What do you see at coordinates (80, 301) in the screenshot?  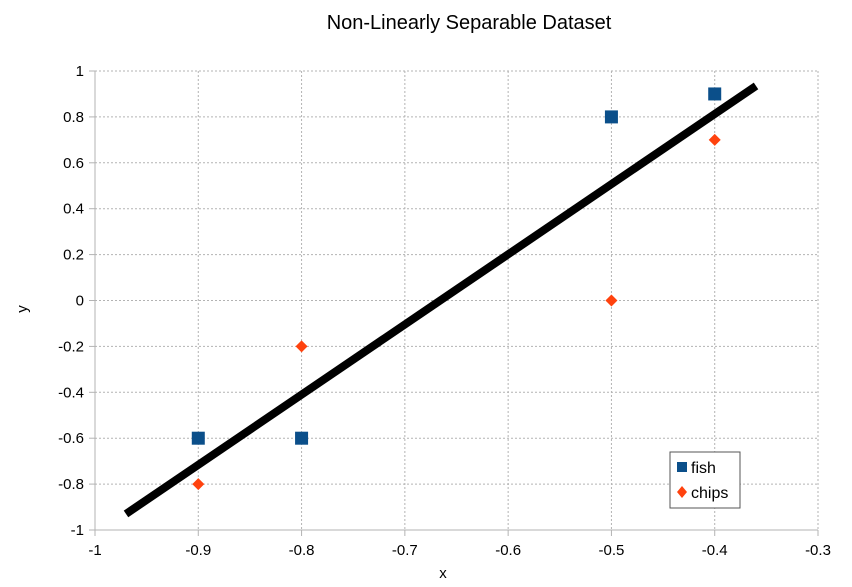 I see `y-tick-label: 0` at bounding box center [80, 301].